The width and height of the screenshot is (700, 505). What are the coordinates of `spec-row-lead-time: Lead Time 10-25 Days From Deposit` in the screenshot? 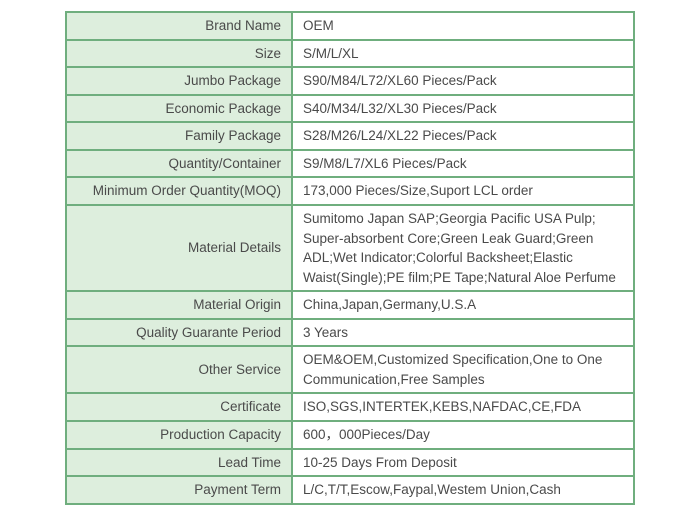 It's located at (350, 462).